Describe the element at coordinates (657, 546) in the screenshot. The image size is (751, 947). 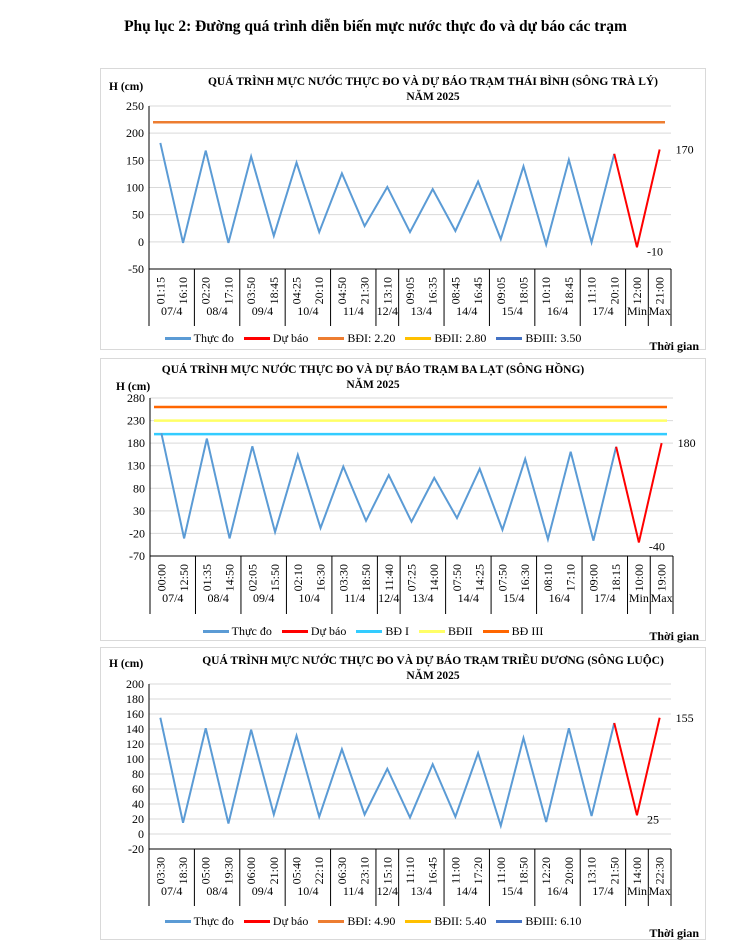
I see `forecast-min-label: -40` at that location.